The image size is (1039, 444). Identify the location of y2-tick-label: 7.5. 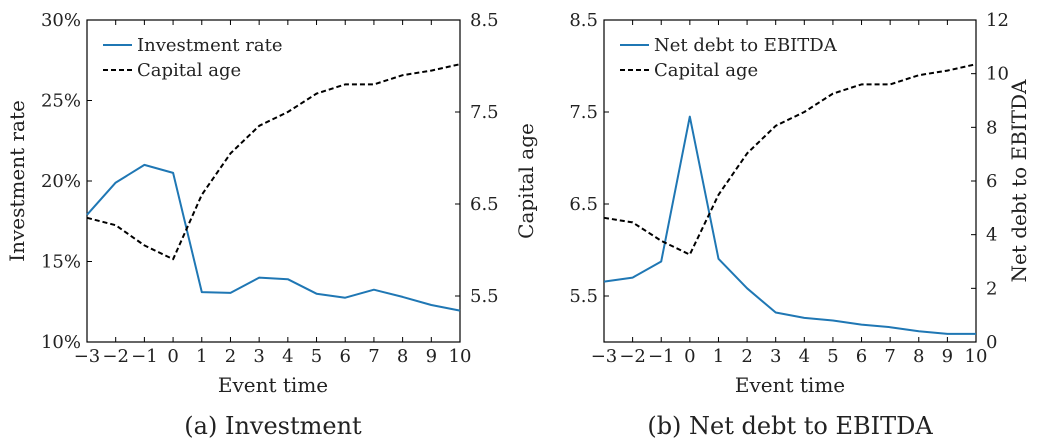
(484, 112).